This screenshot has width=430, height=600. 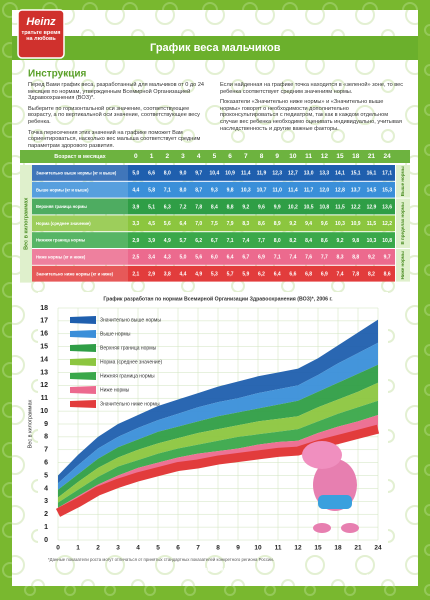 I want to click on table-cell: 13,7, so click(x=356, y=191).